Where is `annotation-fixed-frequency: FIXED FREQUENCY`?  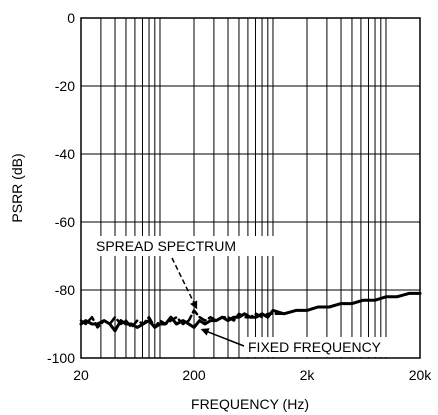 annotation-fixed-frequency: FIXED FREQUENCY is located at coordinates (315, 347).